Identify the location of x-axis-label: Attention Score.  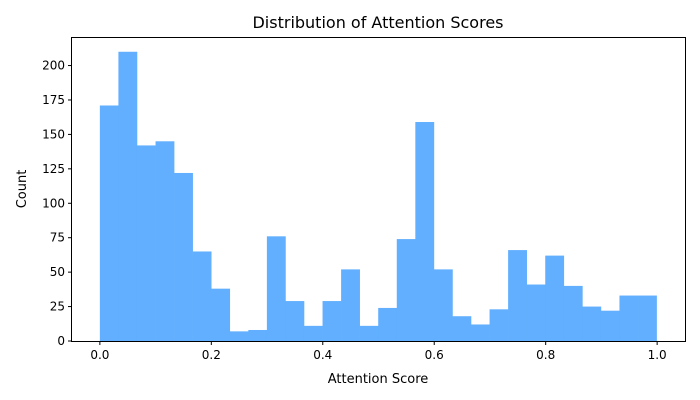
(378, 379).